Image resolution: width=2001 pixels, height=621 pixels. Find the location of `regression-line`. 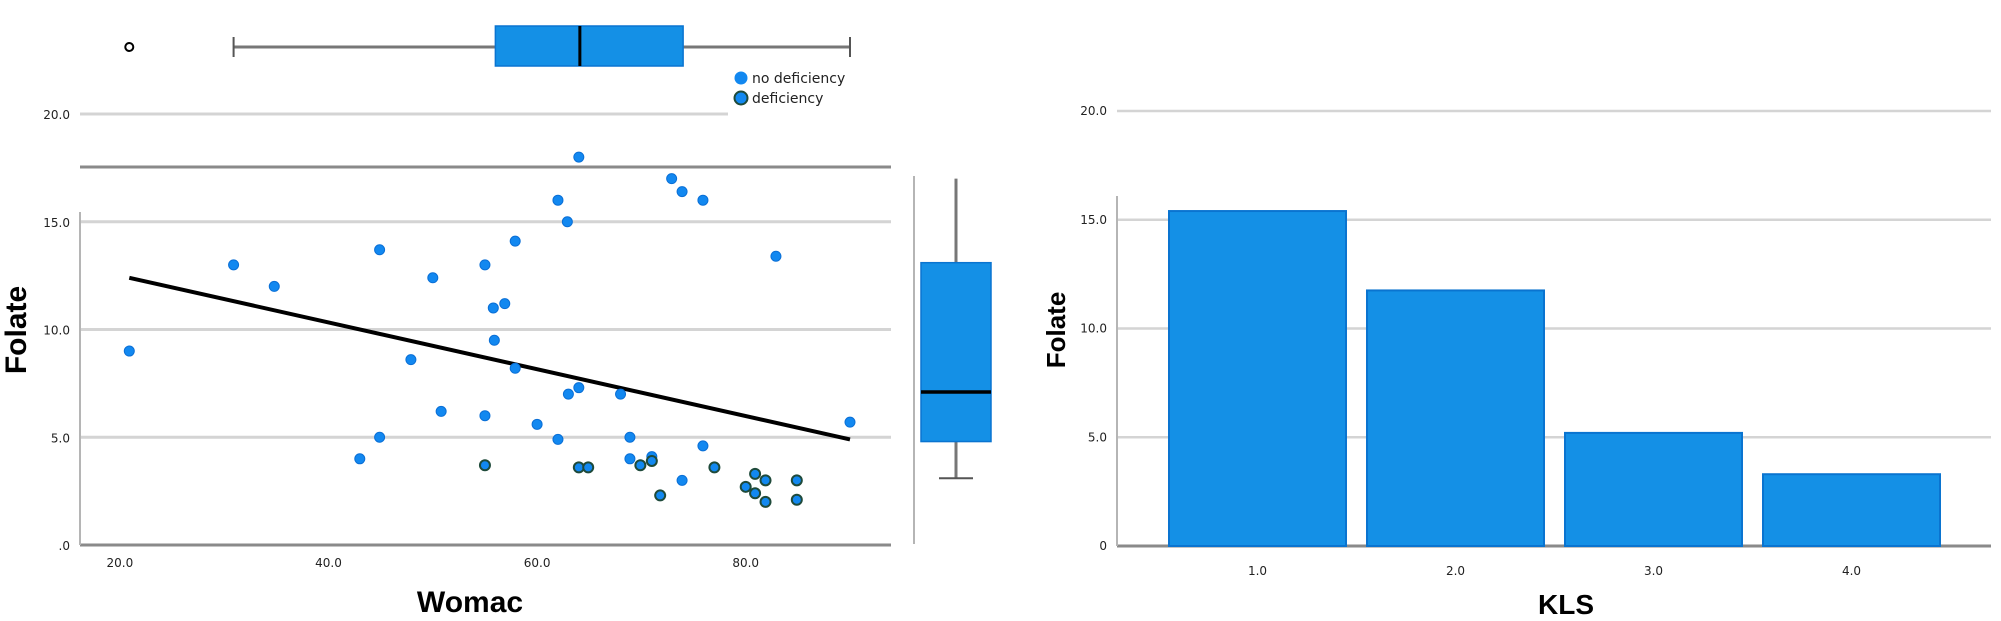

regression-line is located at coordinates (489, 358).